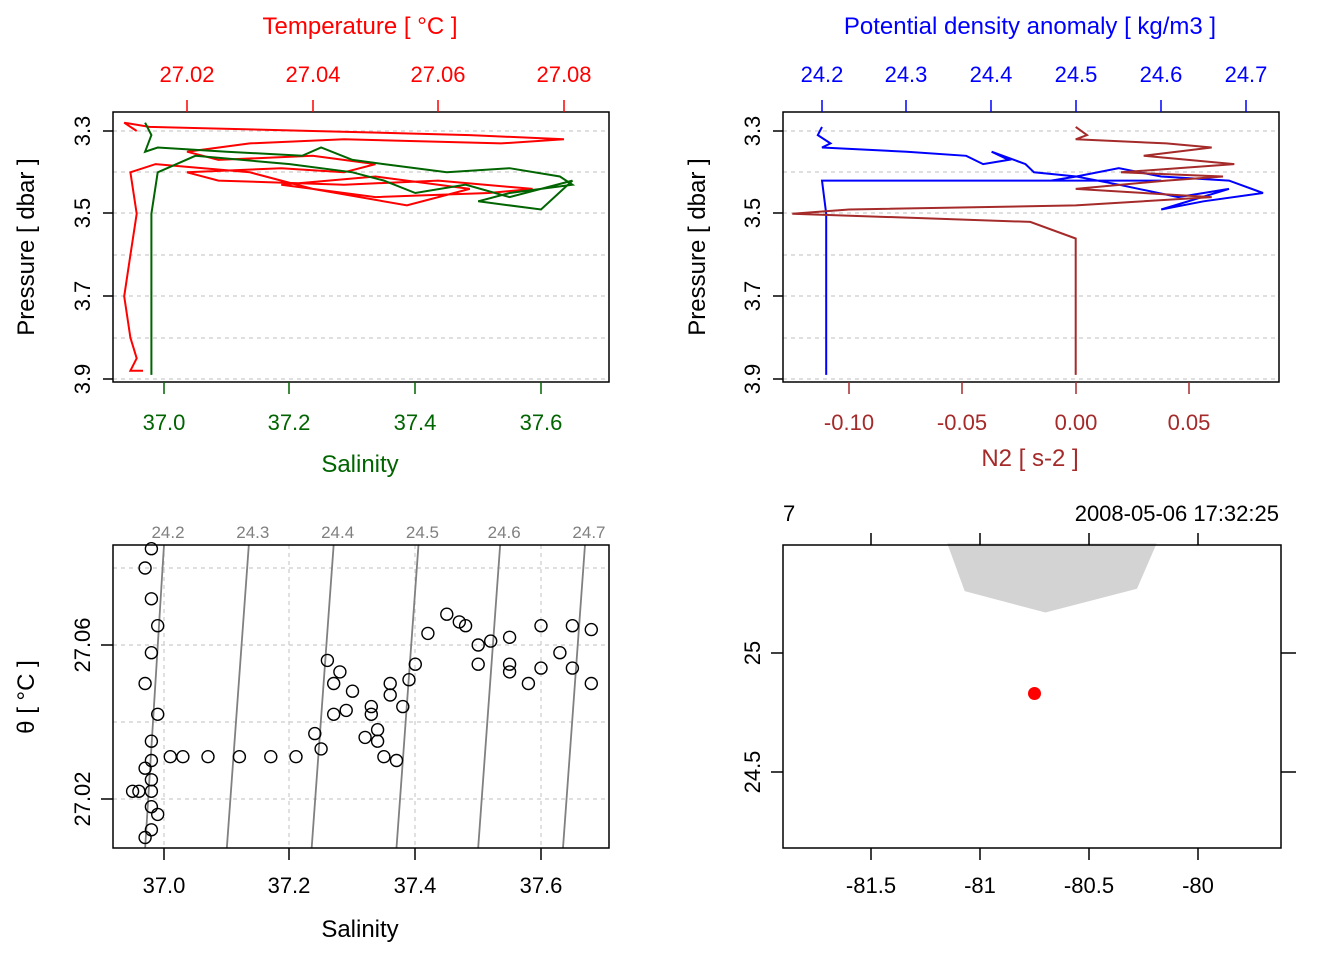 The width and height of the screenshot is (1344, 960). What do you see at coordinates (82, 798) in the screenshot?
I see `p3-ytick-27.02: 27.02` at bounding box center [82, 798].